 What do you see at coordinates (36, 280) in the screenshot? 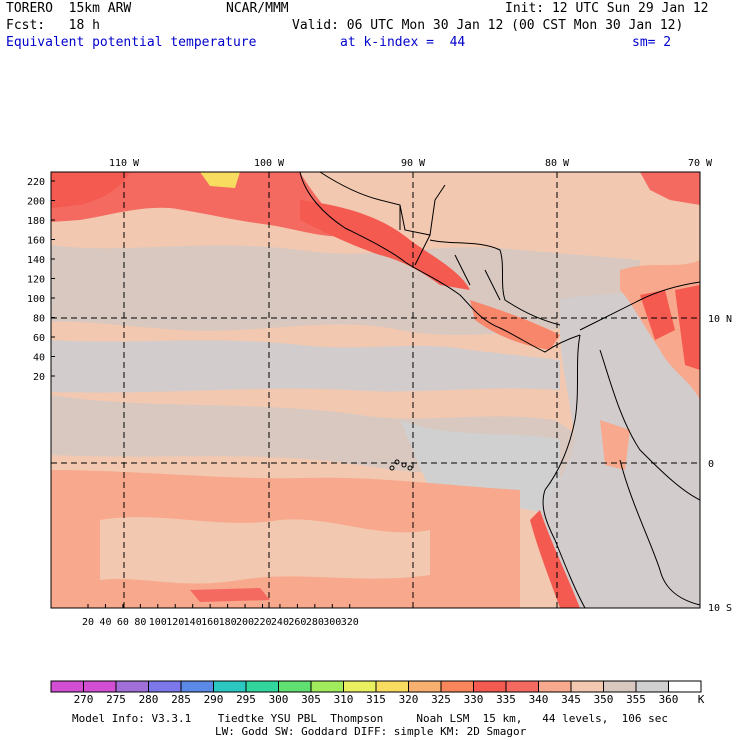
I see `y-tick-label: 120` at bounding box center [36, 280].